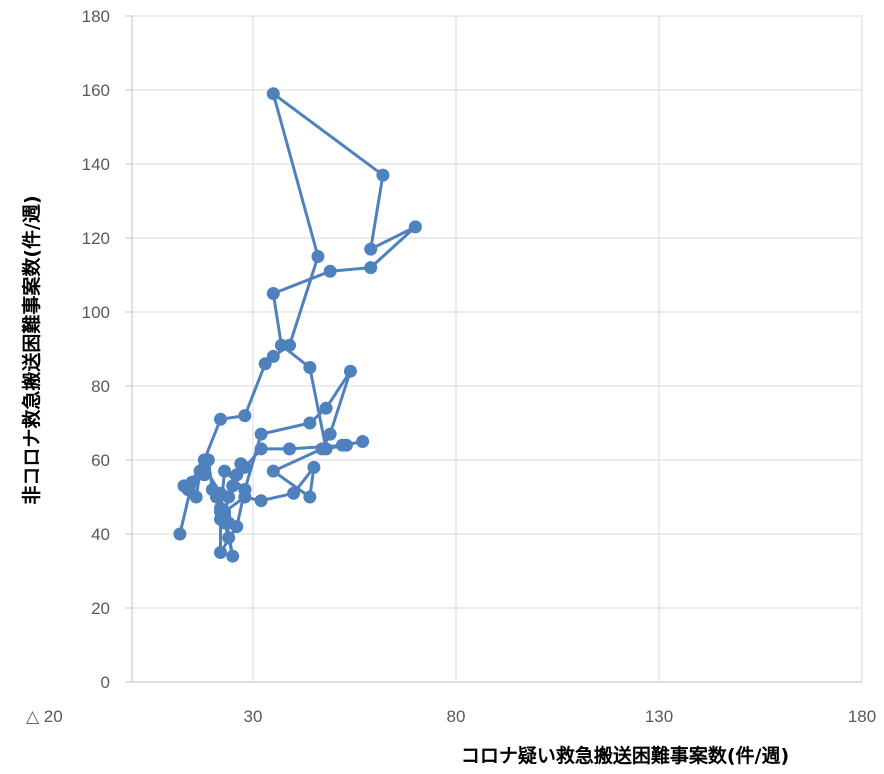  What do you see at coordinates (625, 755) in the screenshot?
I see `x-axis-title: コロナ疑い救急搬送困難事案数(件/週)` at bounding box center [625, 755].